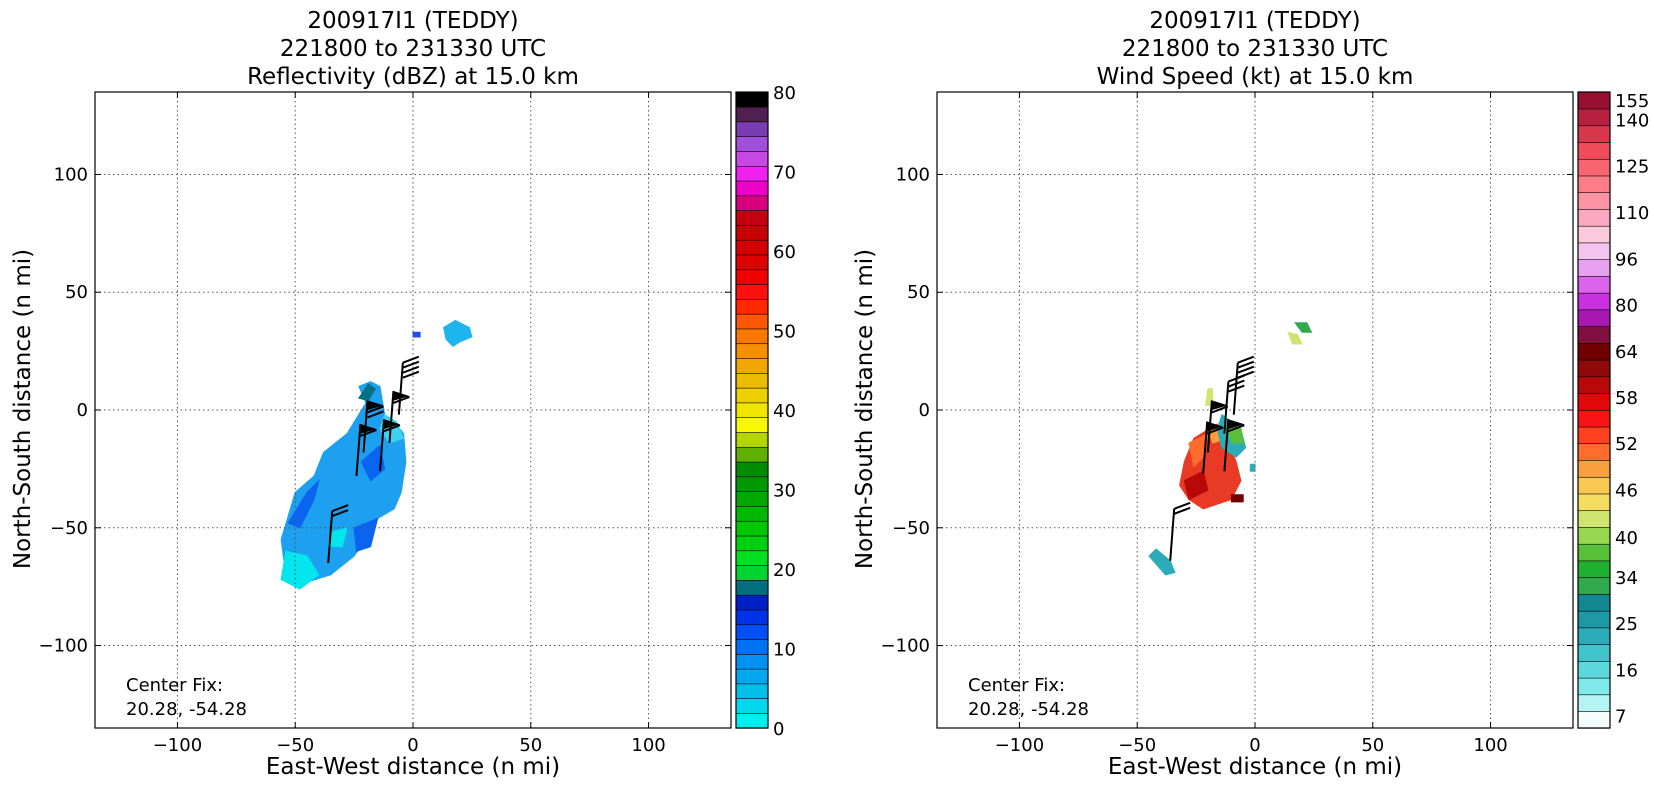 This screenshot has height=787, width=1654. What do you see at coordinates (1490, 745) in the screenshot?
I see `x-tick-label: 100` at bounding box center [1490, 745].